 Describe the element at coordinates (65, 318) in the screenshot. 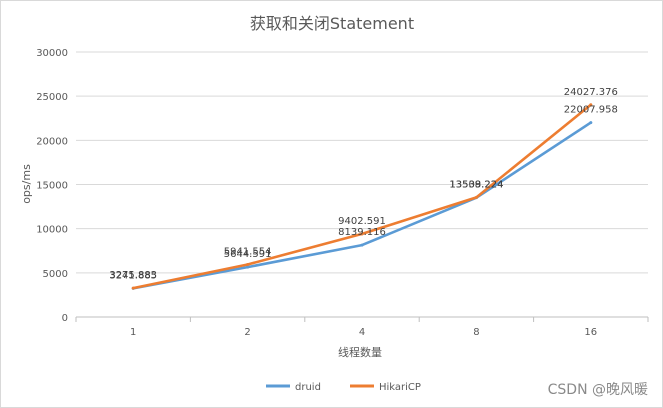

I see `y-tick-label: 0` at that location.